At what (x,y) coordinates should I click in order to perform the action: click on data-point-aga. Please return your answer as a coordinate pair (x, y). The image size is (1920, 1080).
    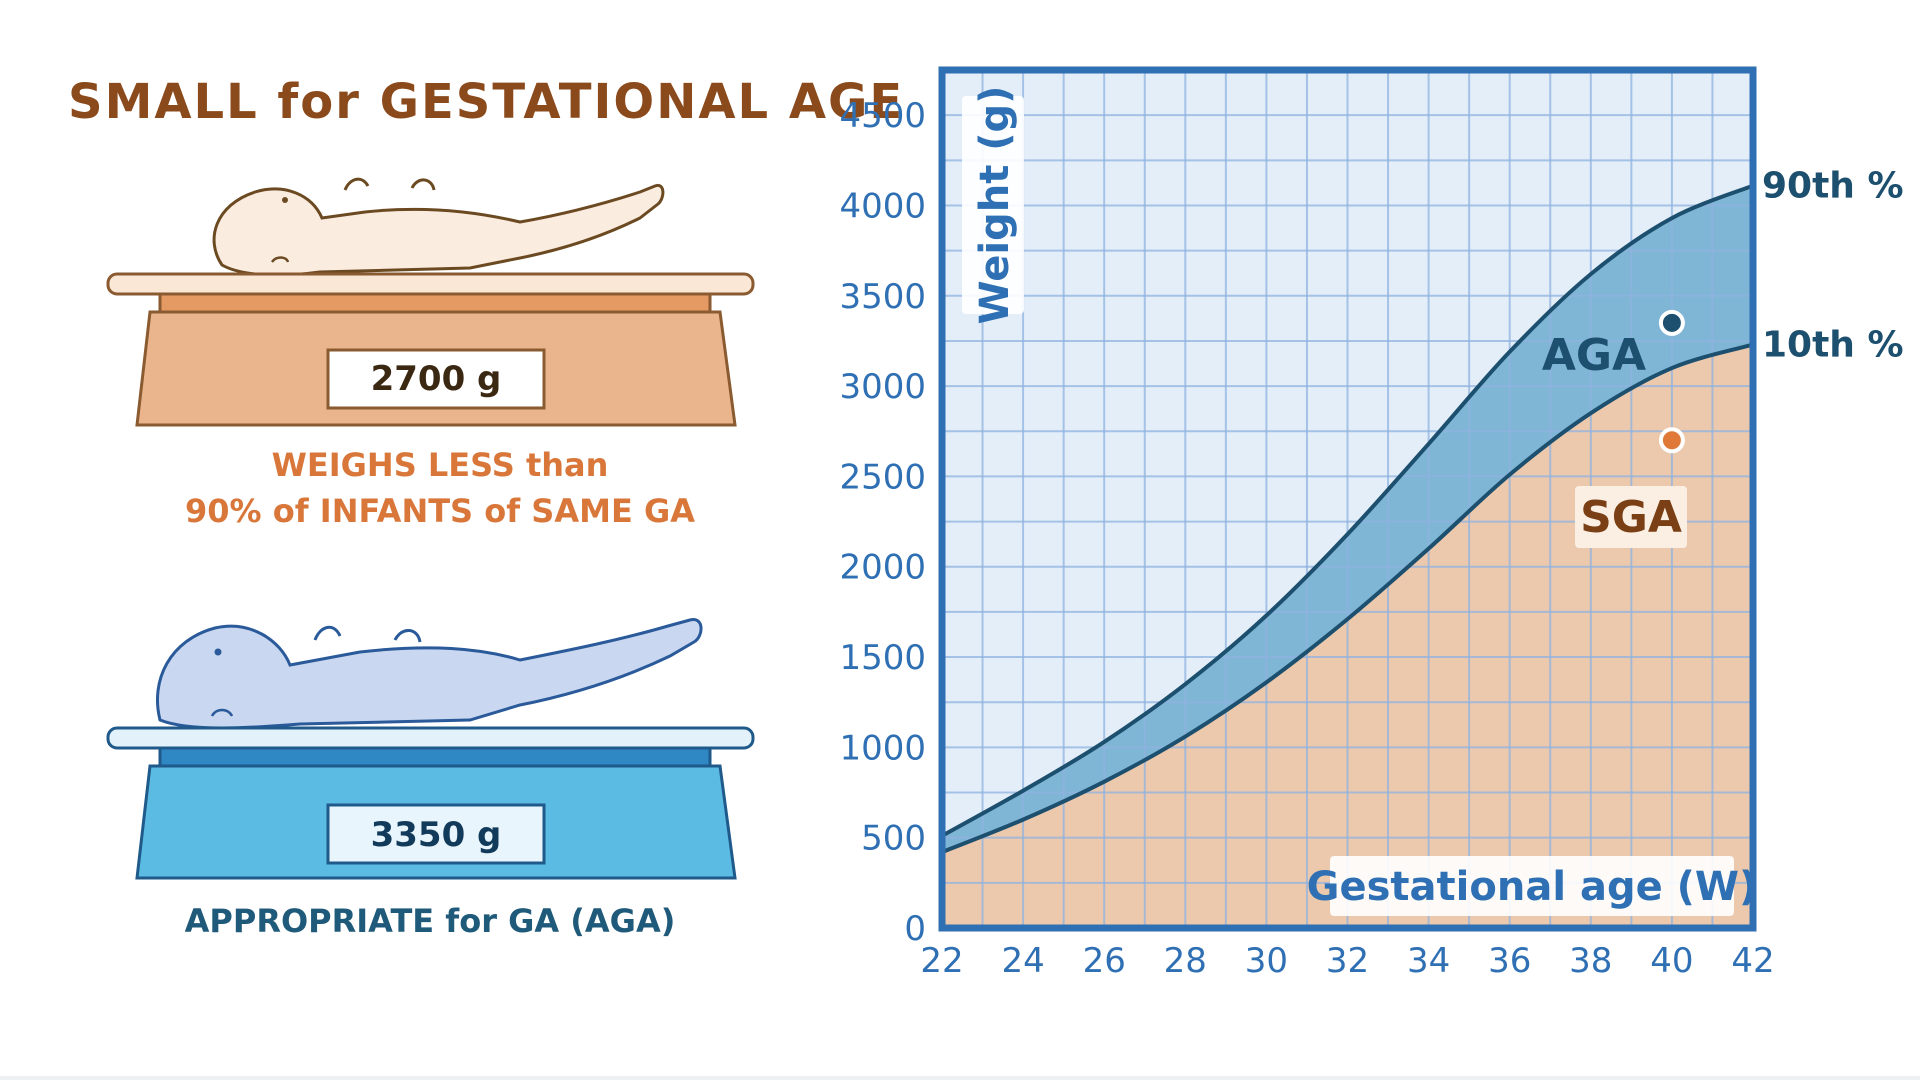
    Looking at the image, I should click on (1671, 322).